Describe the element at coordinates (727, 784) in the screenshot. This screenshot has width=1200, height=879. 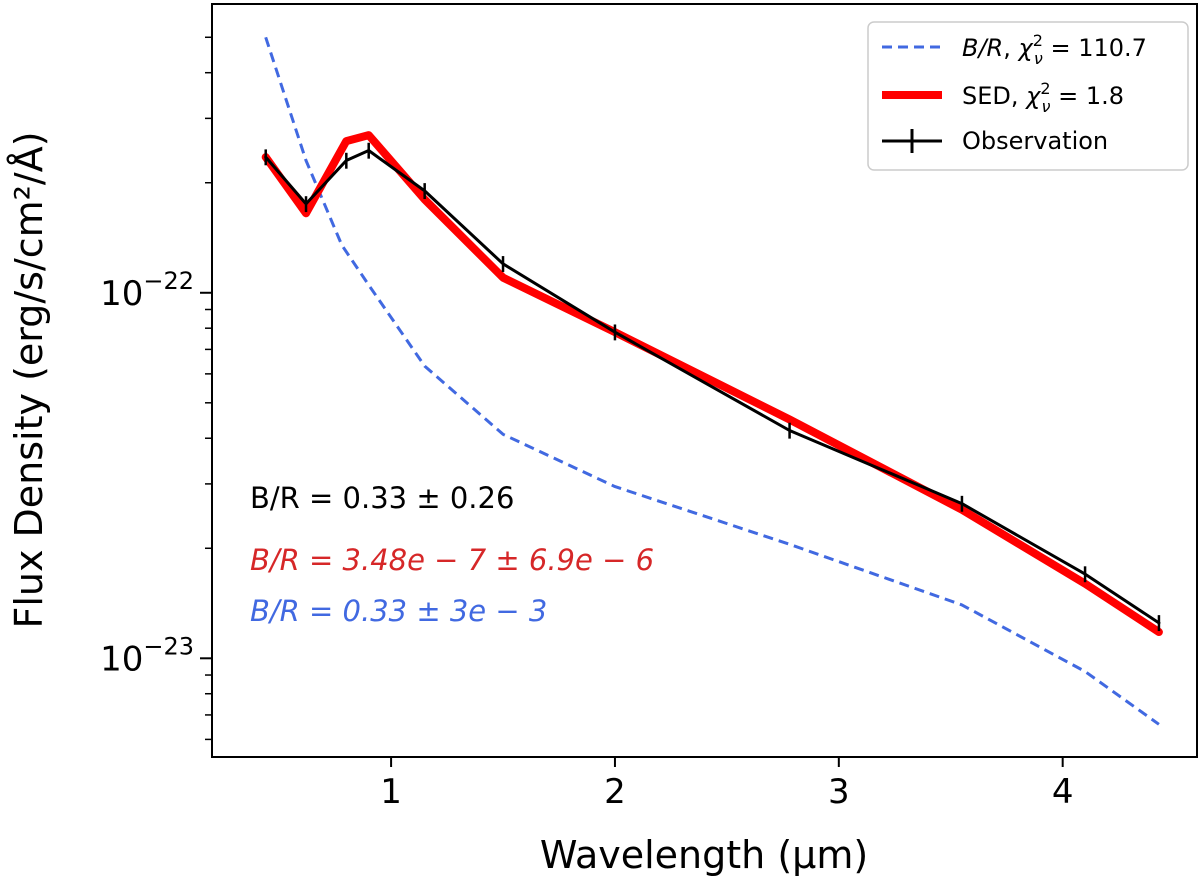
I see `x-axis-ticks: 1 2 3 4` at that location.